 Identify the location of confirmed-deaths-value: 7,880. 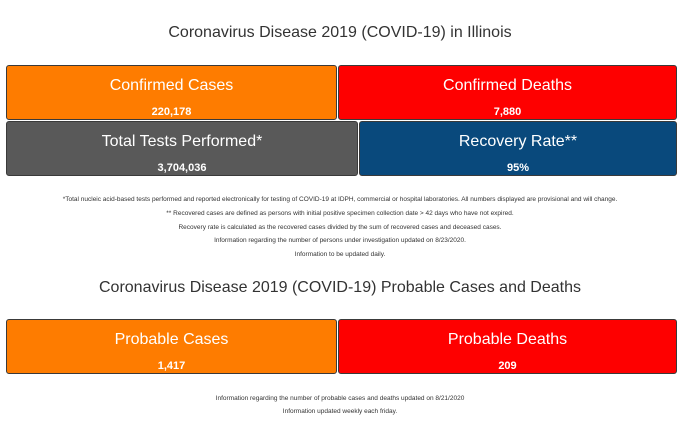
(507, 112).